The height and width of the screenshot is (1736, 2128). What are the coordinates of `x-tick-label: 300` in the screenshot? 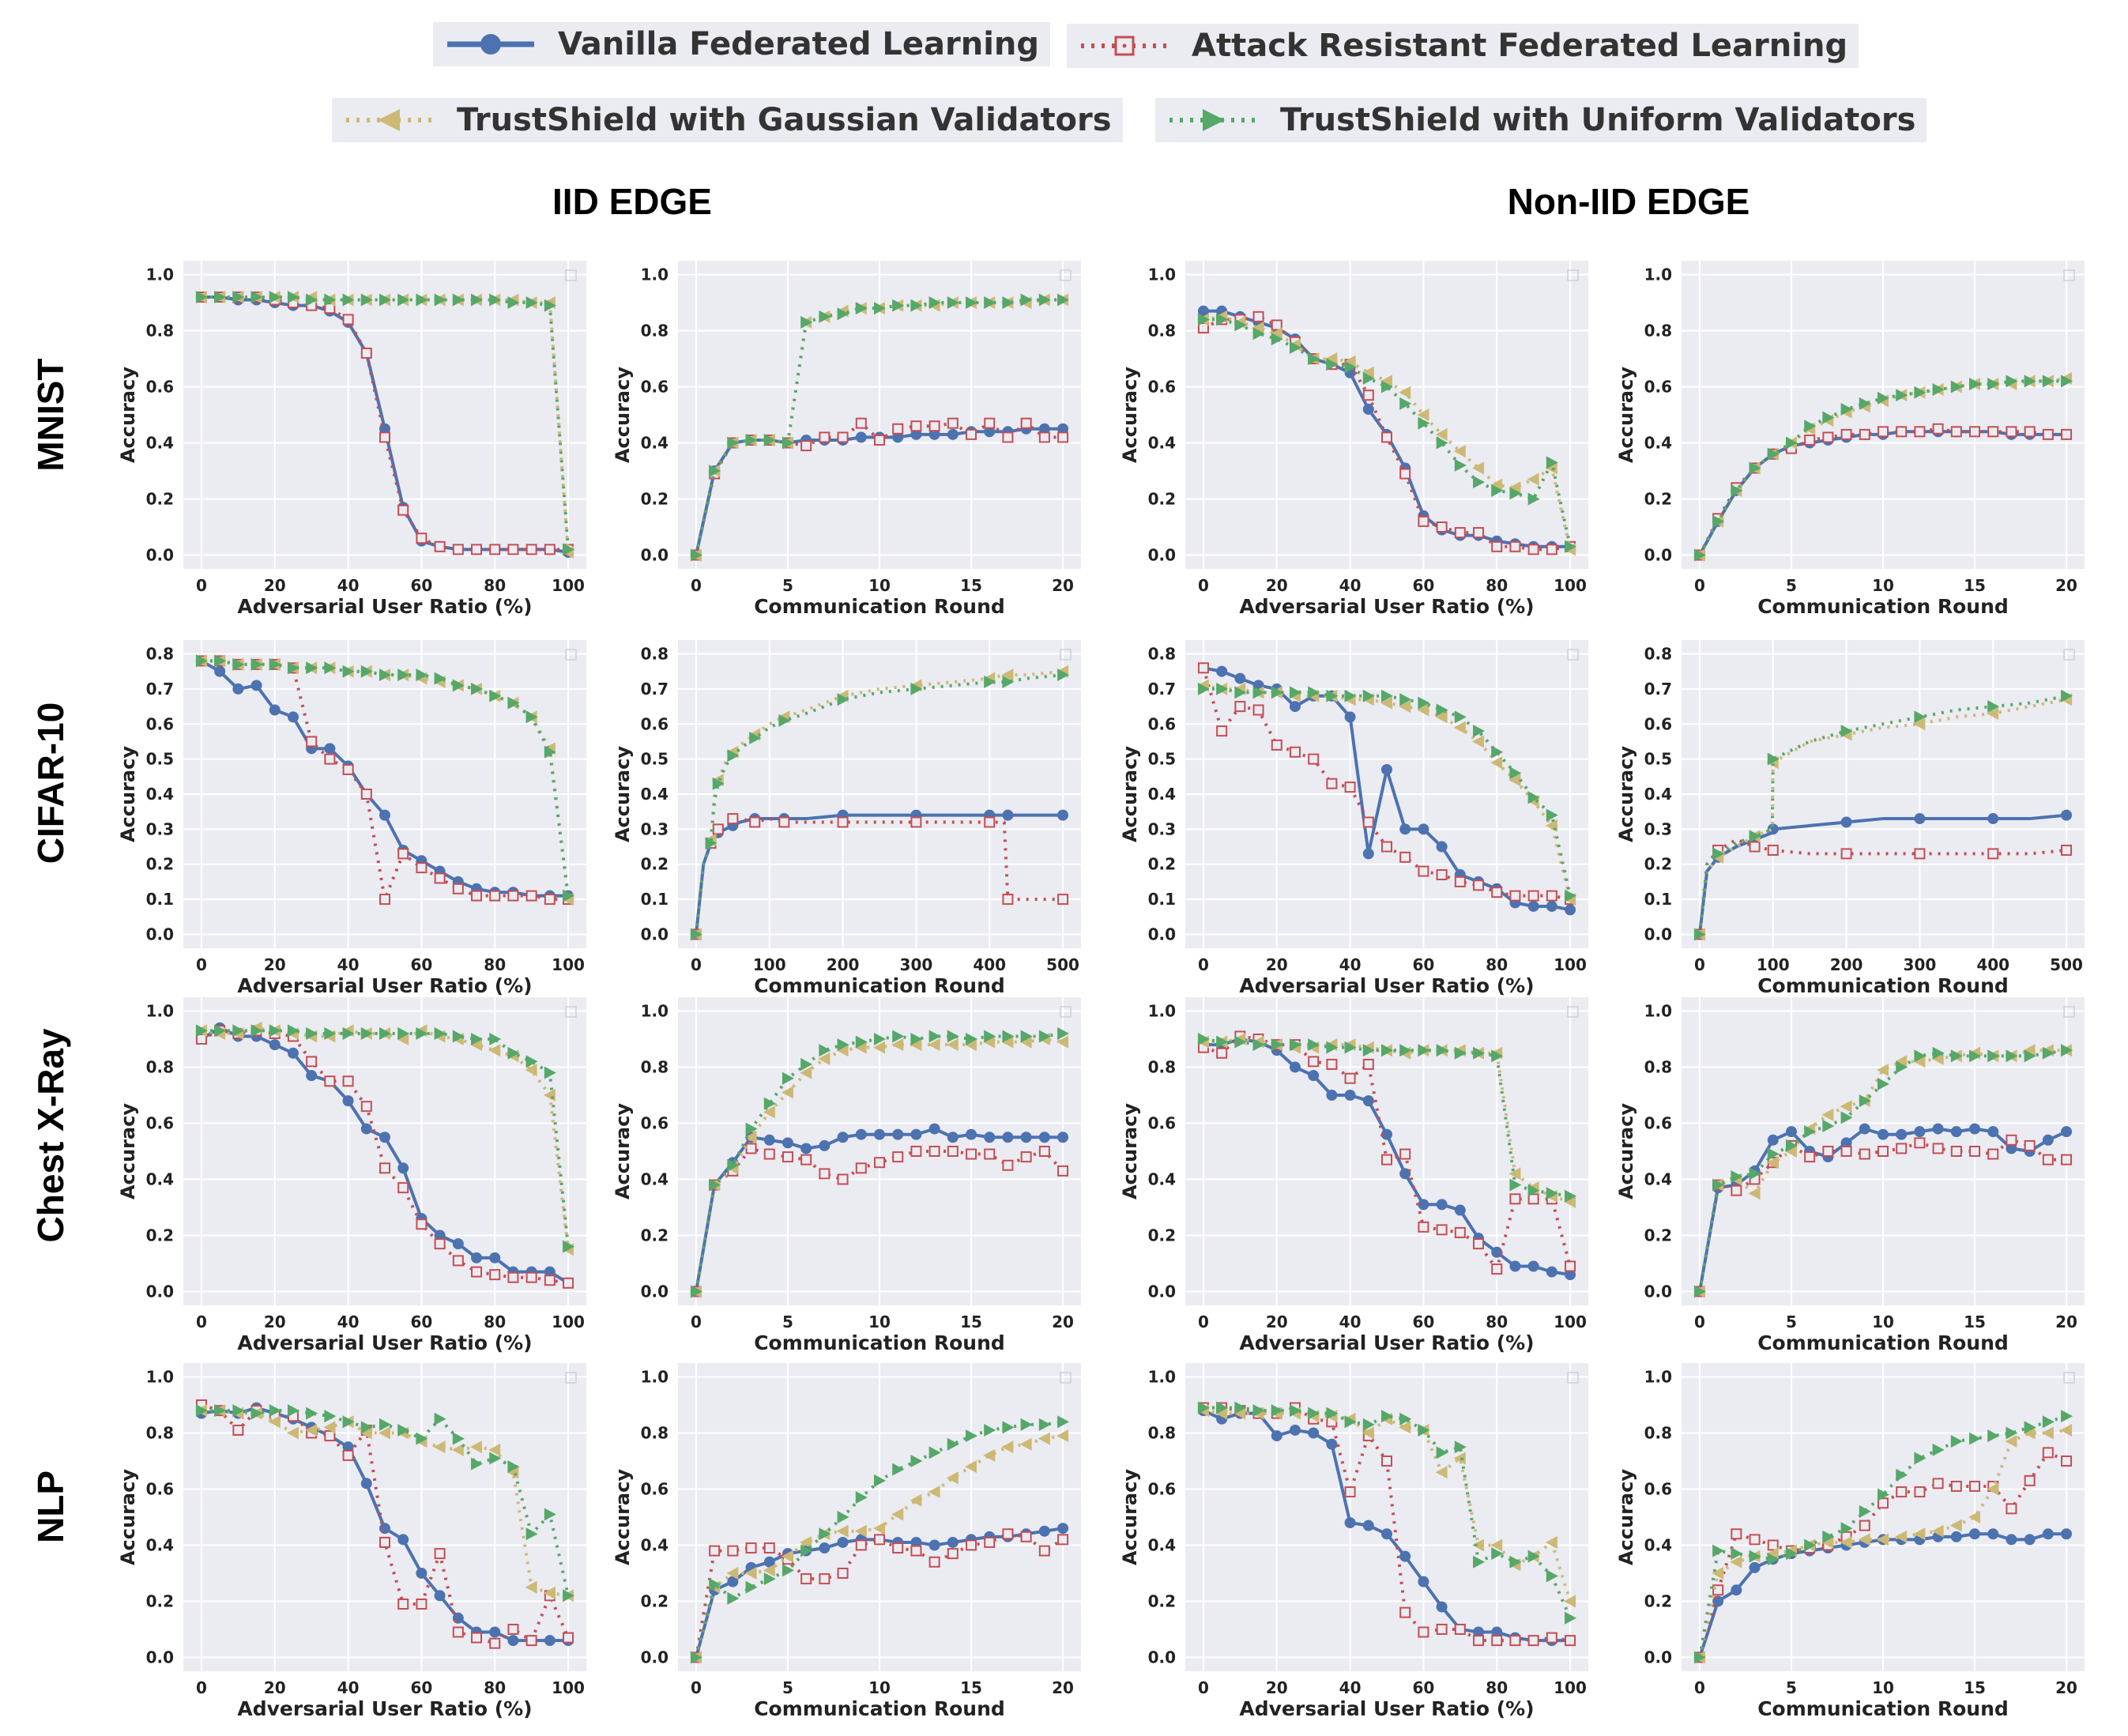 It's located at (1920, 964).